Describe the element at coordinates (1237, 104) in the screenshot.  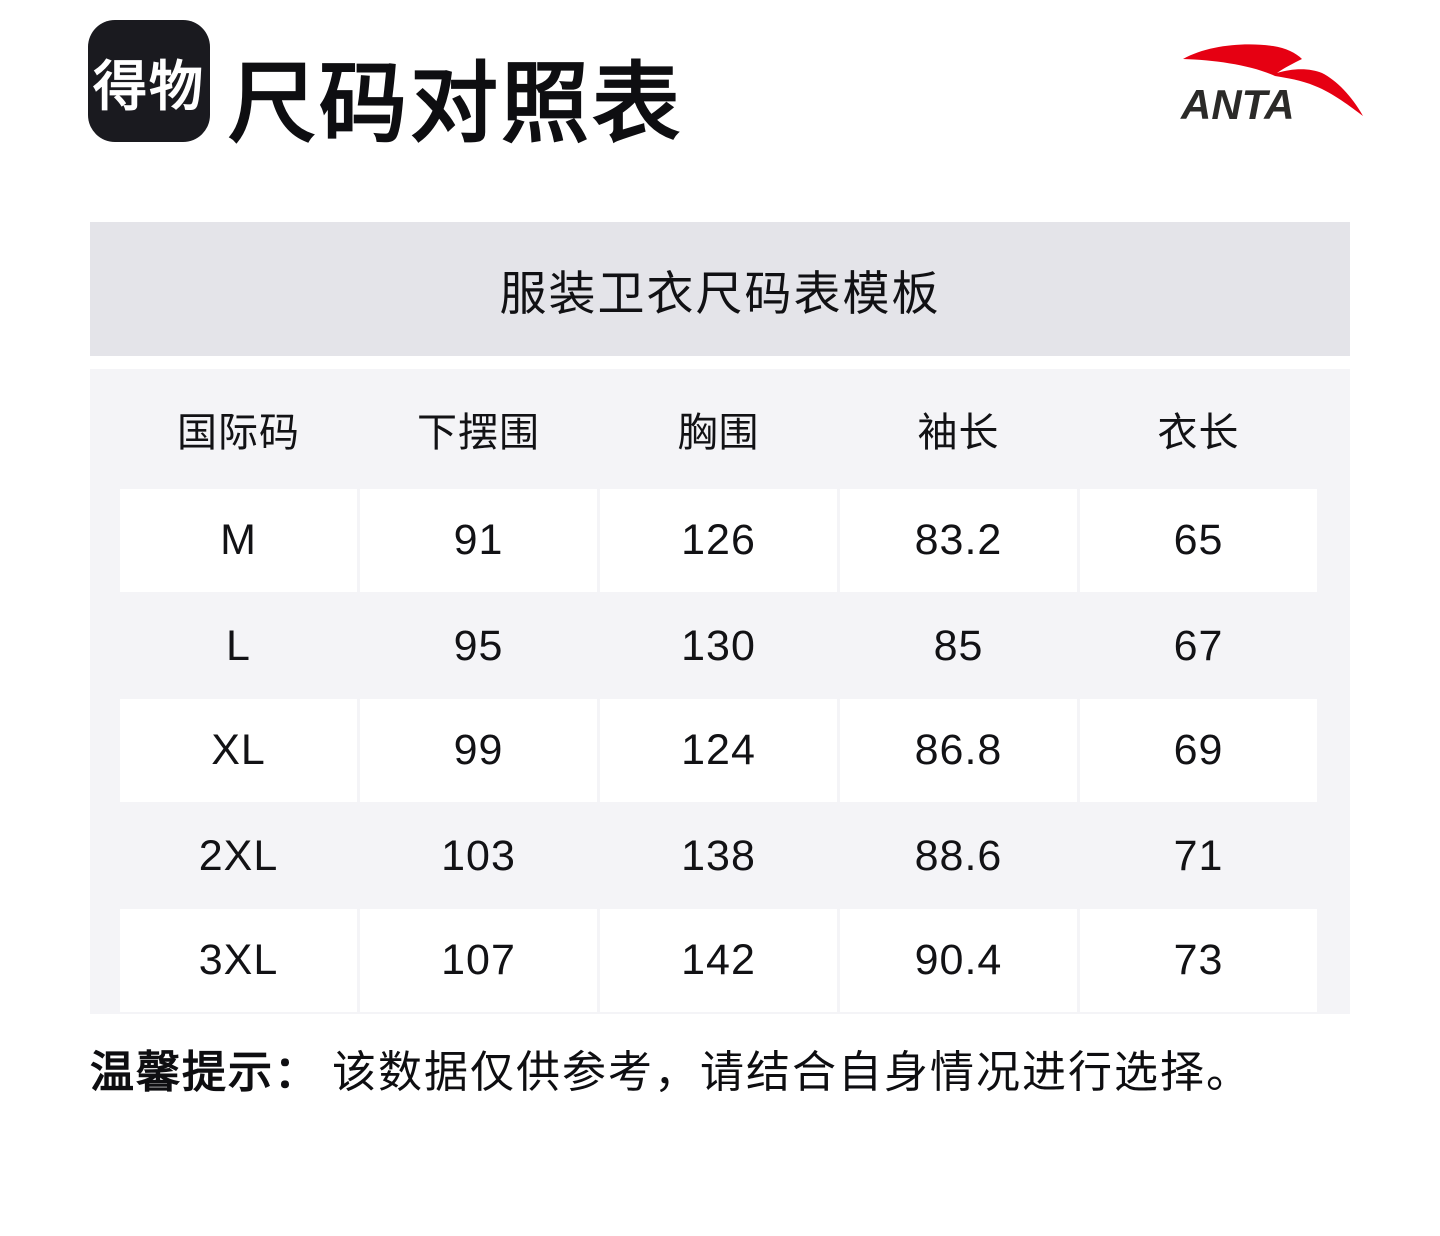
I see `anta-logo-text: ANTA` at that location.